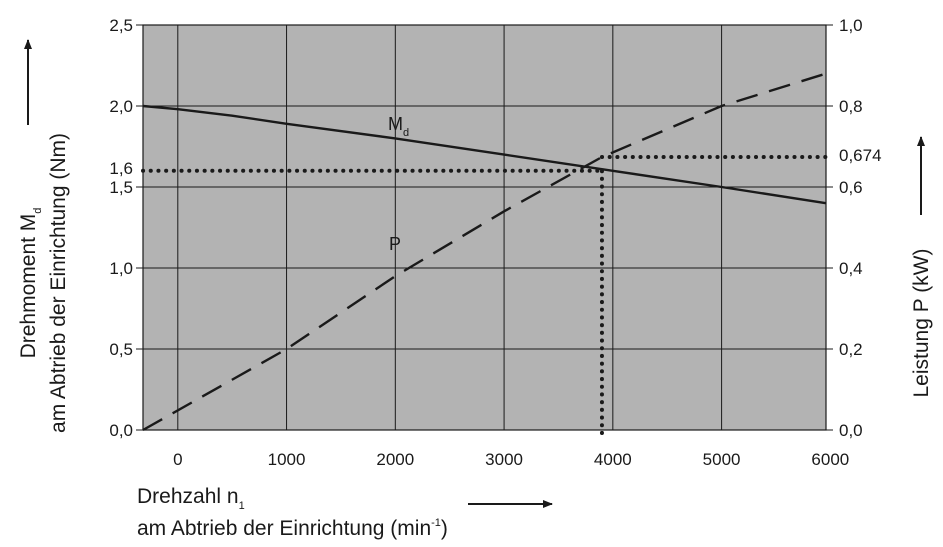  What do you see at coordinates (395, 459) in the screenshot?
I see `x-tick-label: 2000` at bounding box center [395, 459].